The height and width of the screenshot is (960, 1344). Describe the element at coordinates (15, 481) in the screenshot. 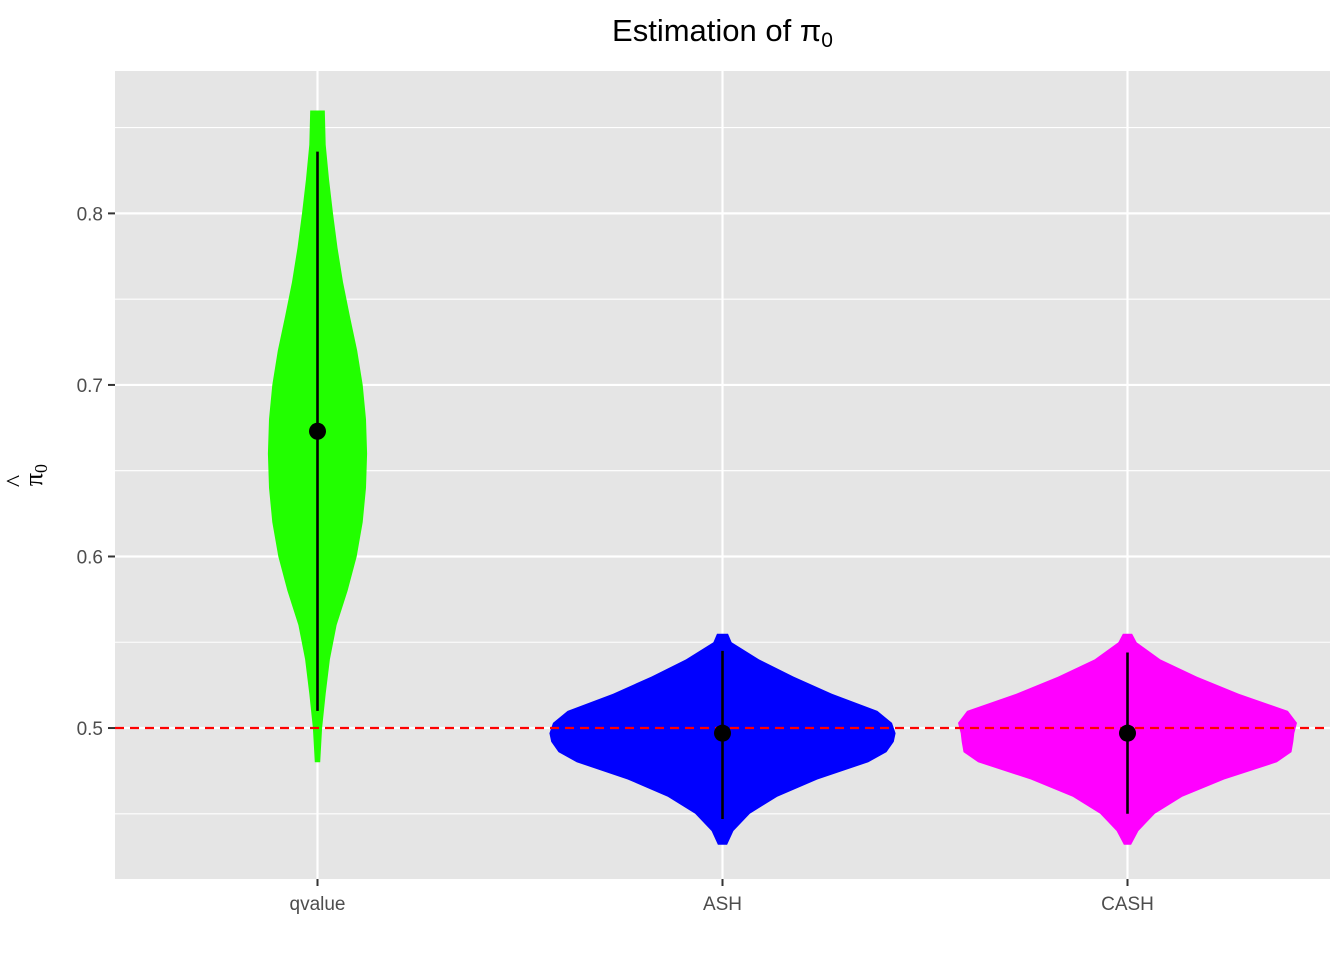

I see `y-label-hat: ^` at that location.